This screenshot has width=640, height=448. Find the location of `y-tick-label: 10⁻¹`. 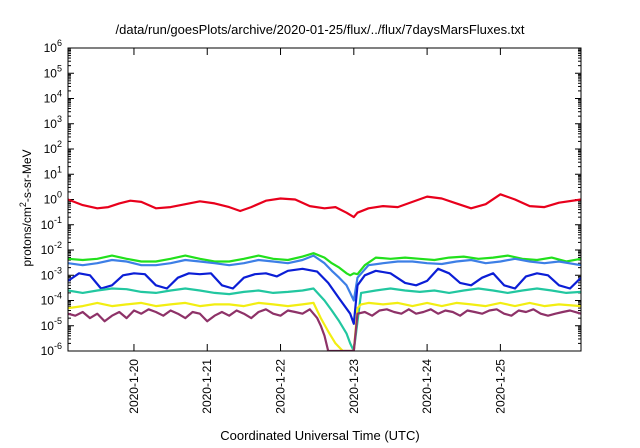

y-tick-label: 10⁻¹ is located at coordinates (51, 223).